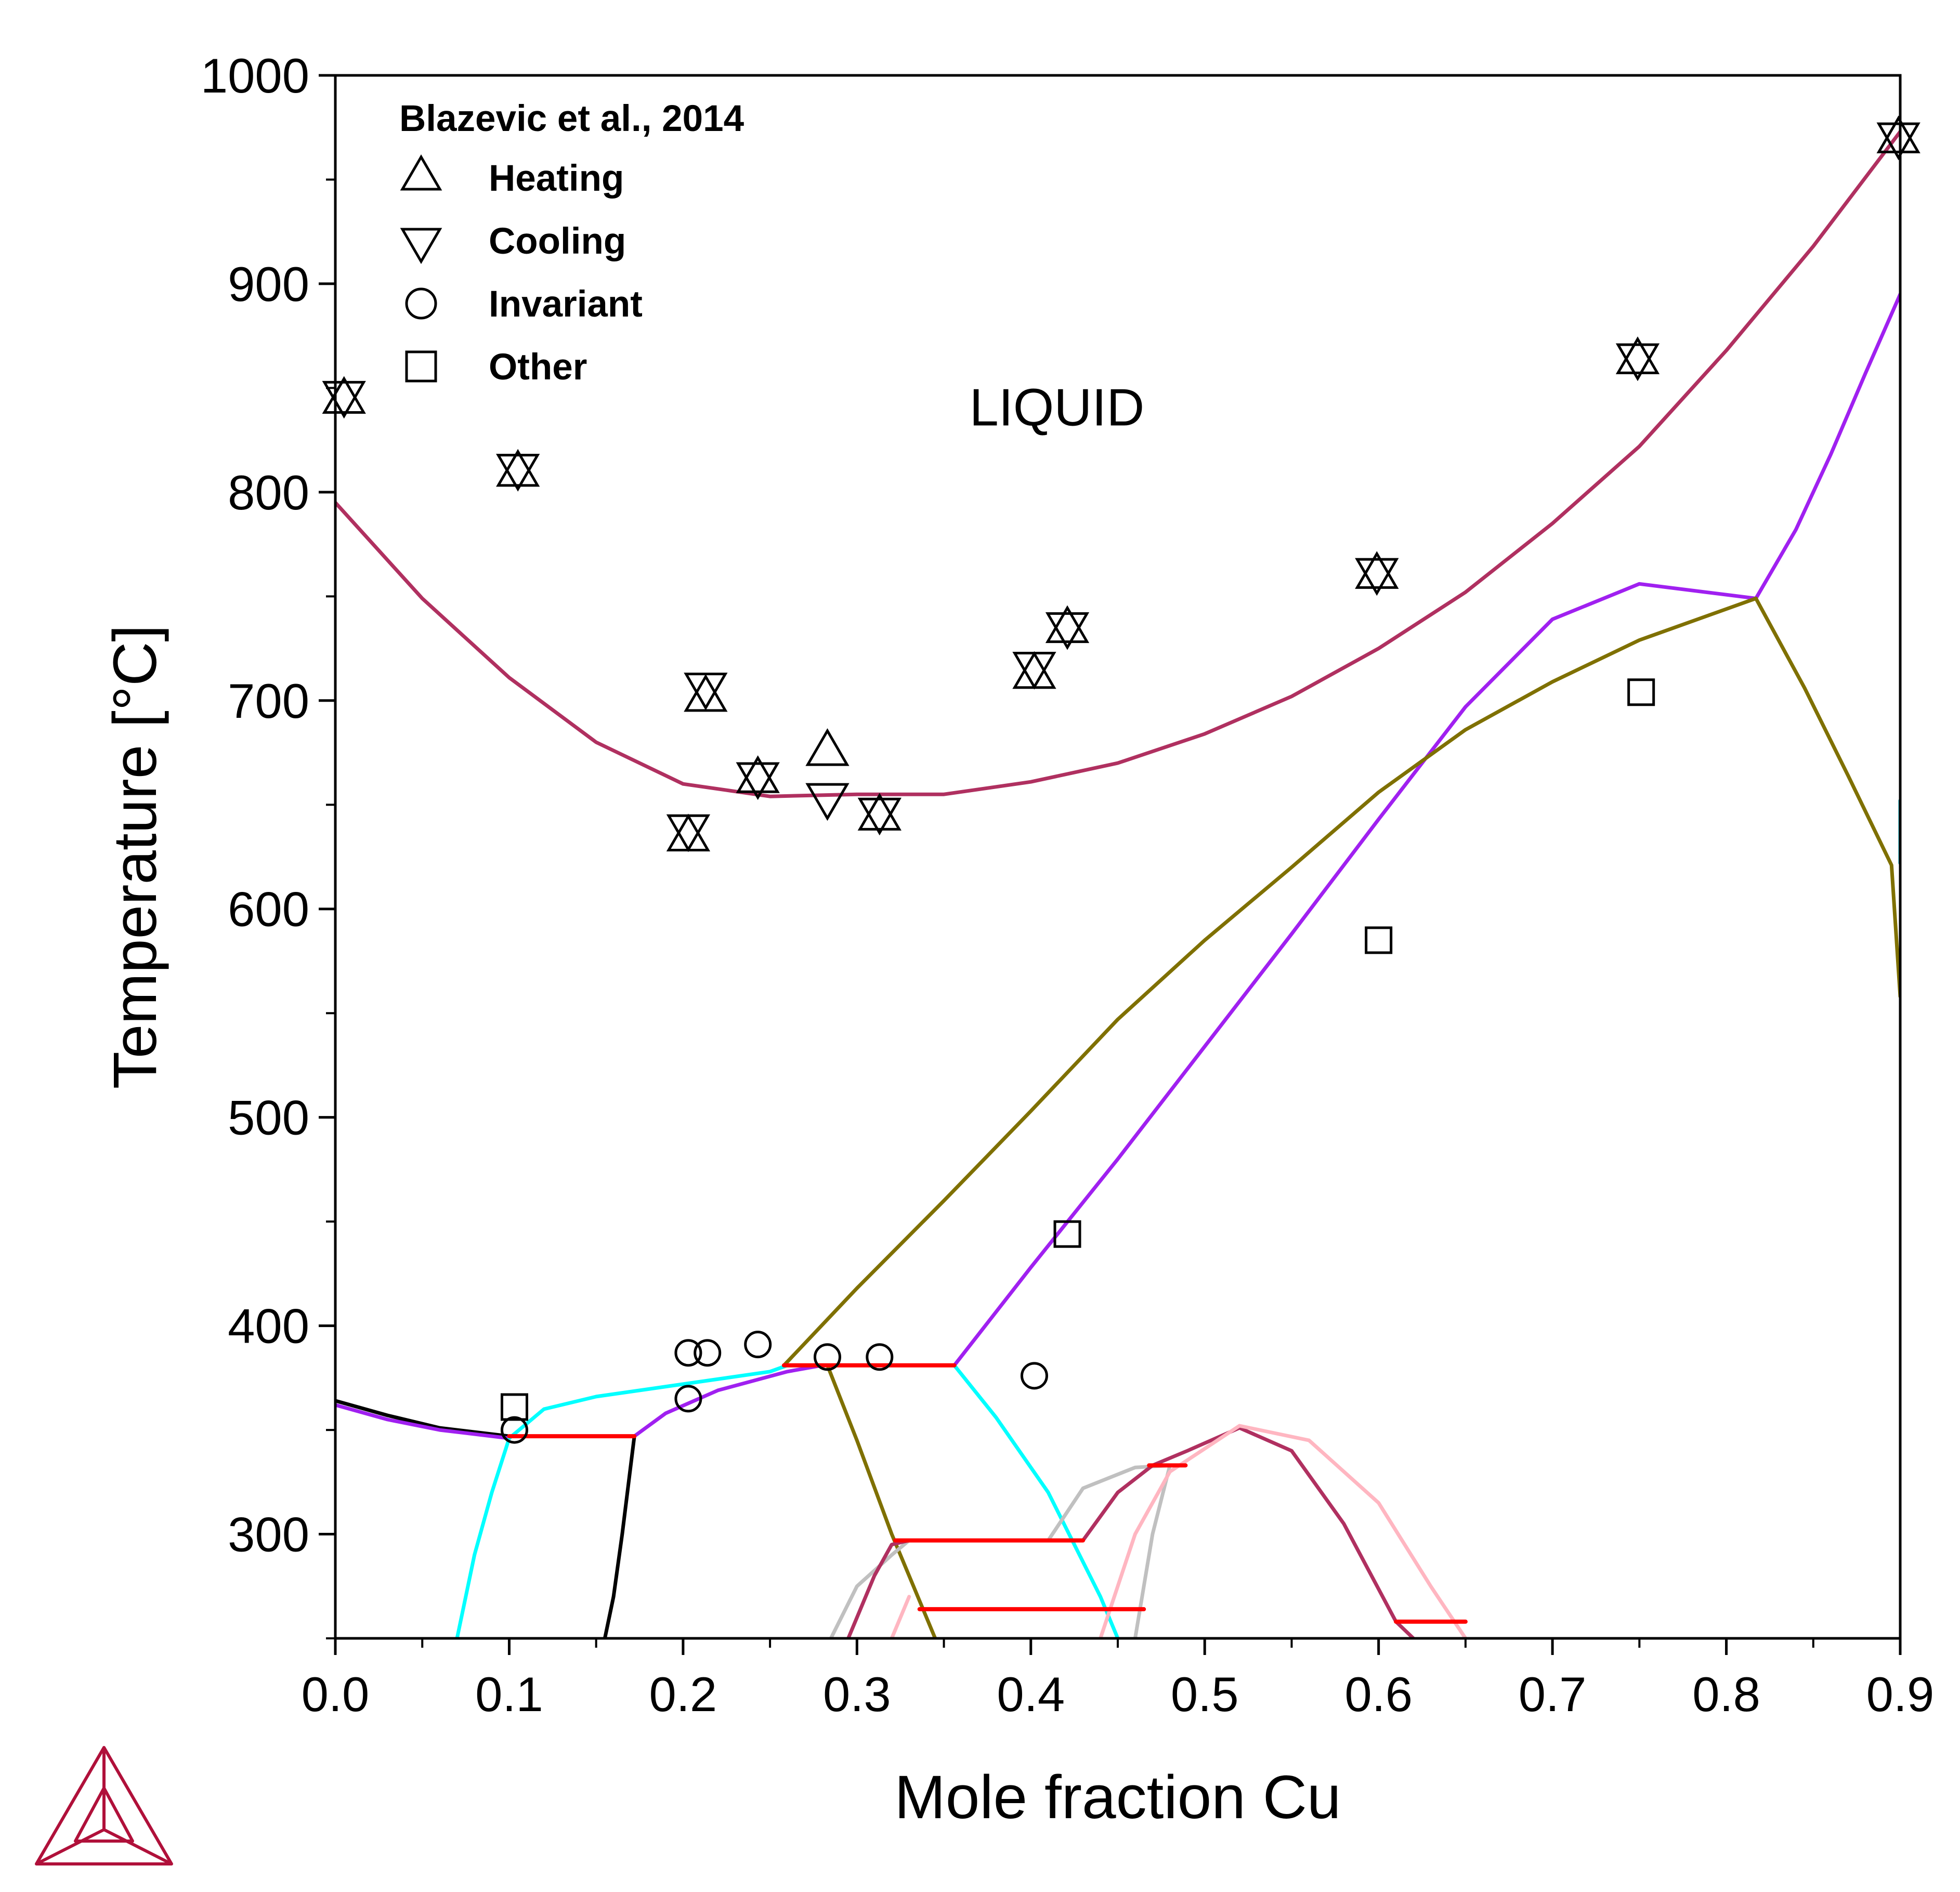  I want to click on y-tick-label: 500, so click(268, 1117).